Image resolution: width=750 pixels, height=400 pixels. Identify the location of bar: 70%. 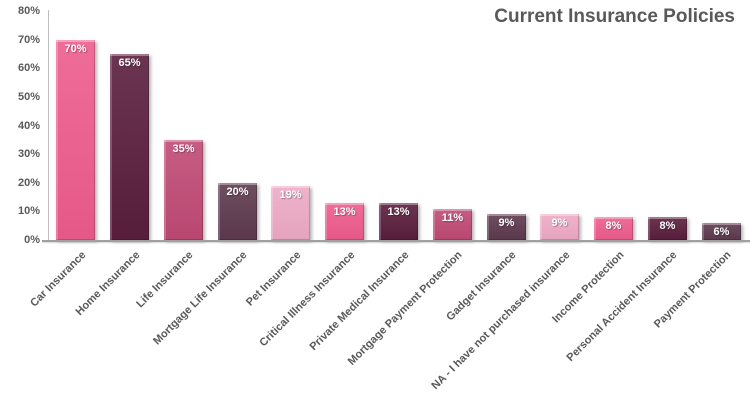
(75, 140).